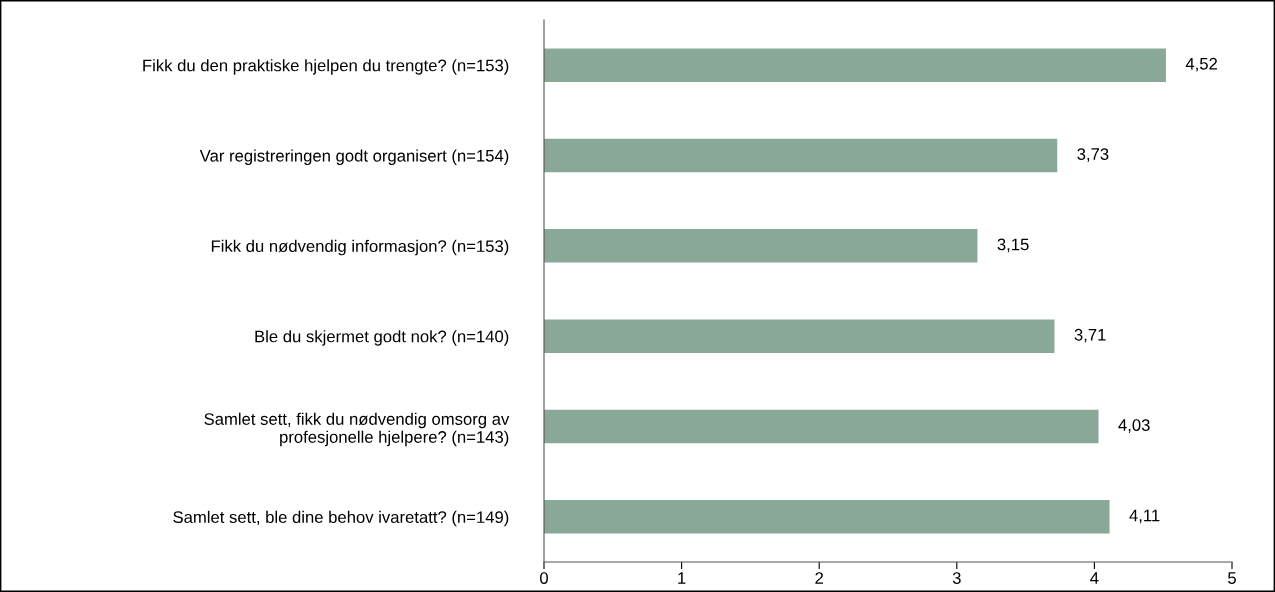 This screenshot has height=592, width=1275. I want to click on y-tick-label: Fikk du nødvendig informasjon? (n=153), so click(360, 247).